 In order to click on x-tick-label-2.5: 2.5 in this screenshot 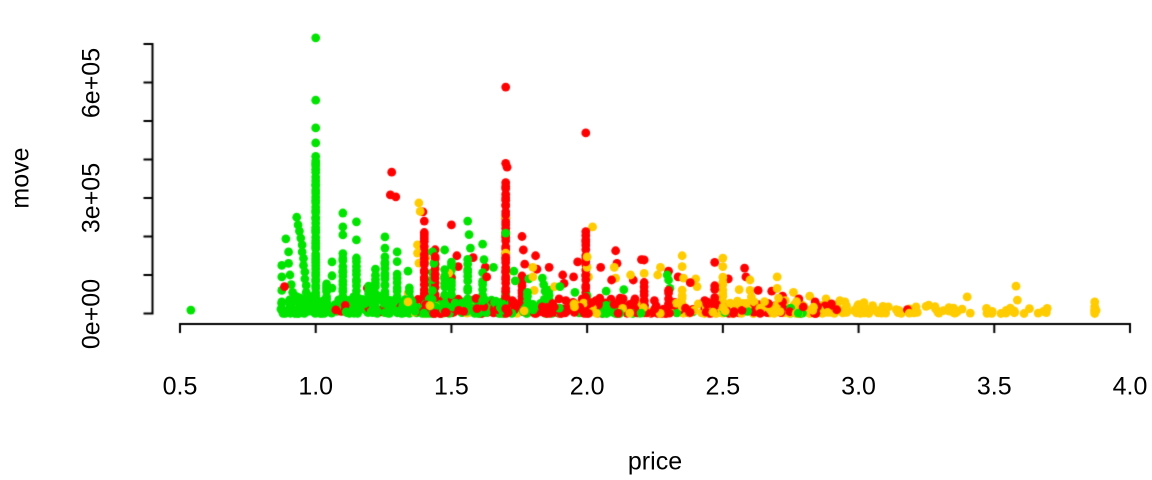, I will do `click(723, 386)`.